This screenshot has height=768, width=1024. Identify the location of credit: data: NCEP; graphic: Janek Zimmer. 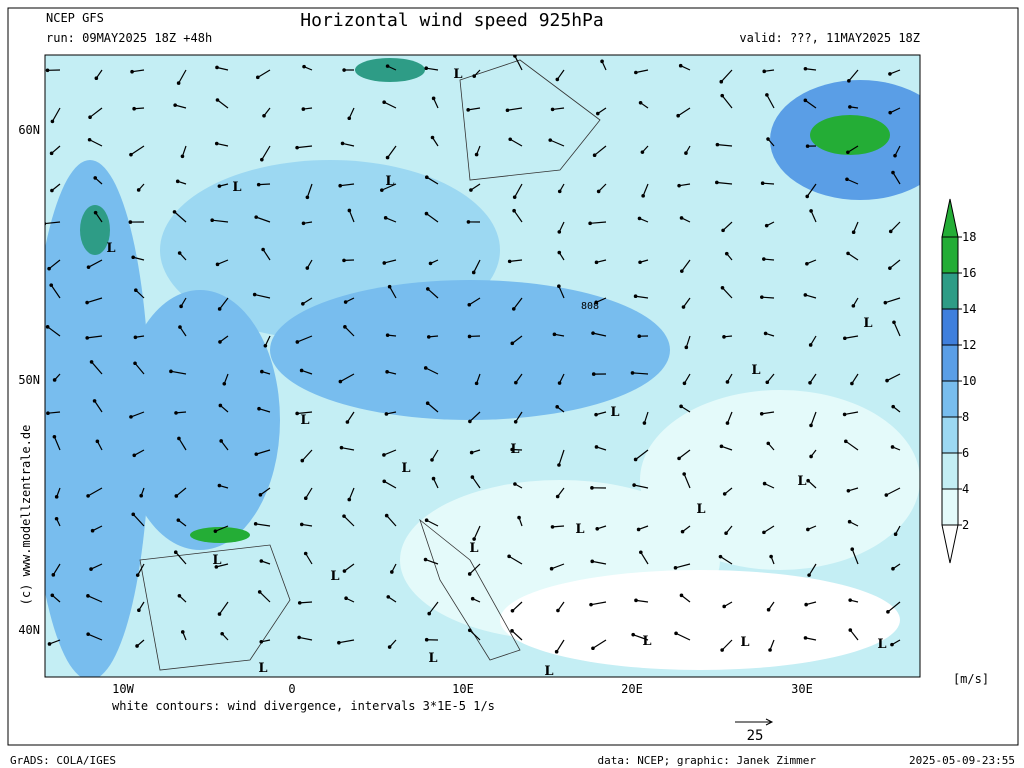
(706, 760).